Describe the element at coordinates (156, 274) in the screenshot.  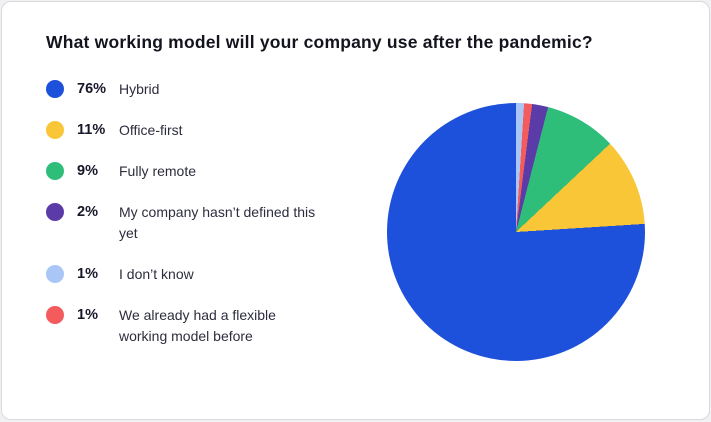
I see `legend-label: I don’t know` at that location.